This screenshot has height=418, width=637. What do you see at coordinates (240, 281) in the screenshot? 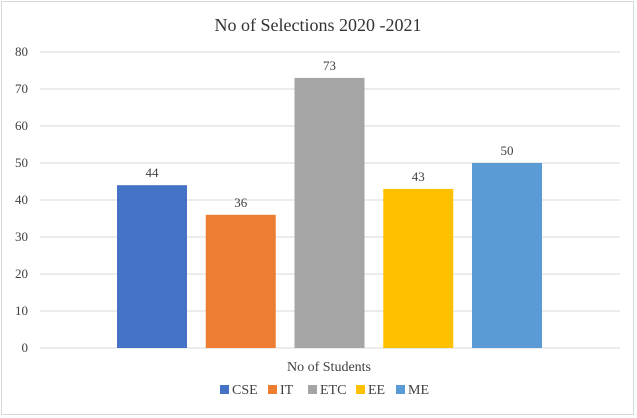
I see `bar-it` at bounding box center [240, 281].